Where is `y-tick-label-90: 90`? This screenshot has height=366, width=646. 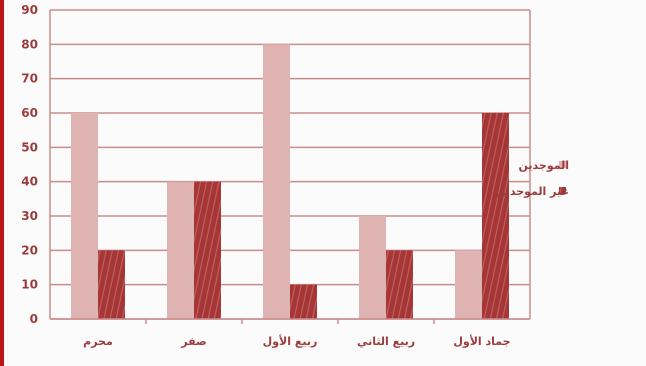
y-tick-label-90: 90 is located at coordinates (29, 10).